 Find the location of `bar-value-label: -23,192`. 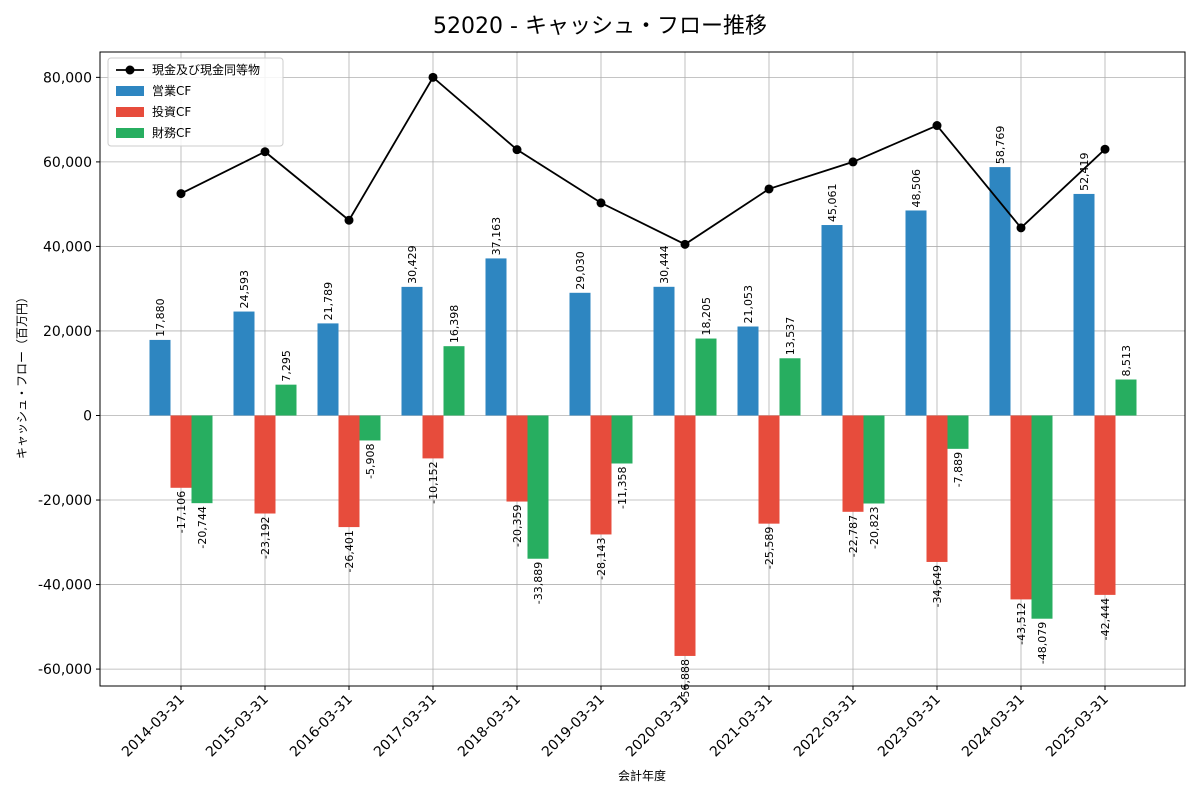

bar-value-label: -23,192 is located at coordinates (265, 538).